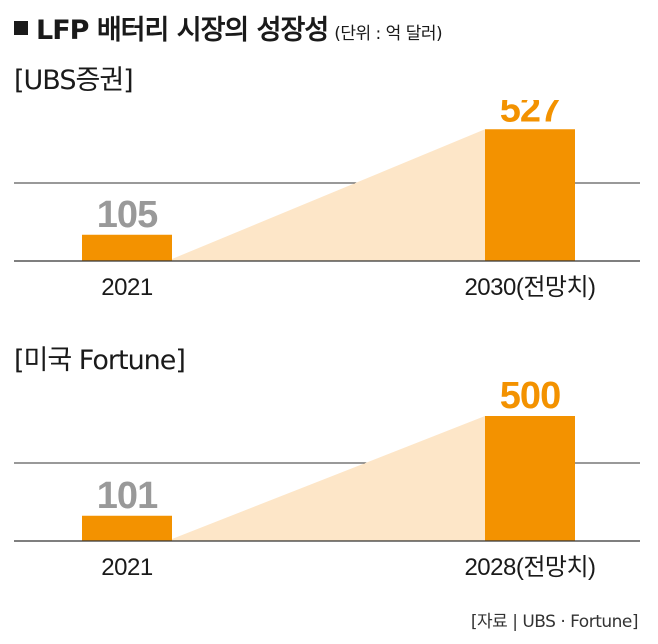 The image size is (658, 644). What do you see at coordinates (529, 287) in the screenshot?
I see `category-label: 2030(전망치)` at bounding box center [529, 287].